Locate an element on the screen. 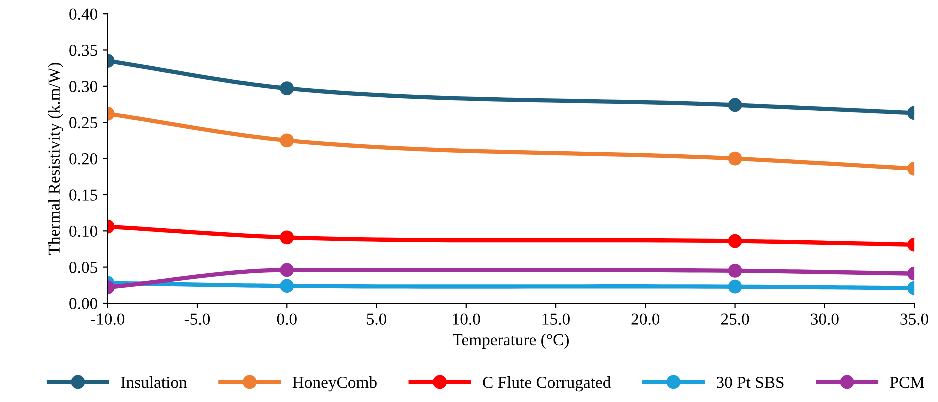  x-tick-label: 20.0 is located at coordinates (646, 320).